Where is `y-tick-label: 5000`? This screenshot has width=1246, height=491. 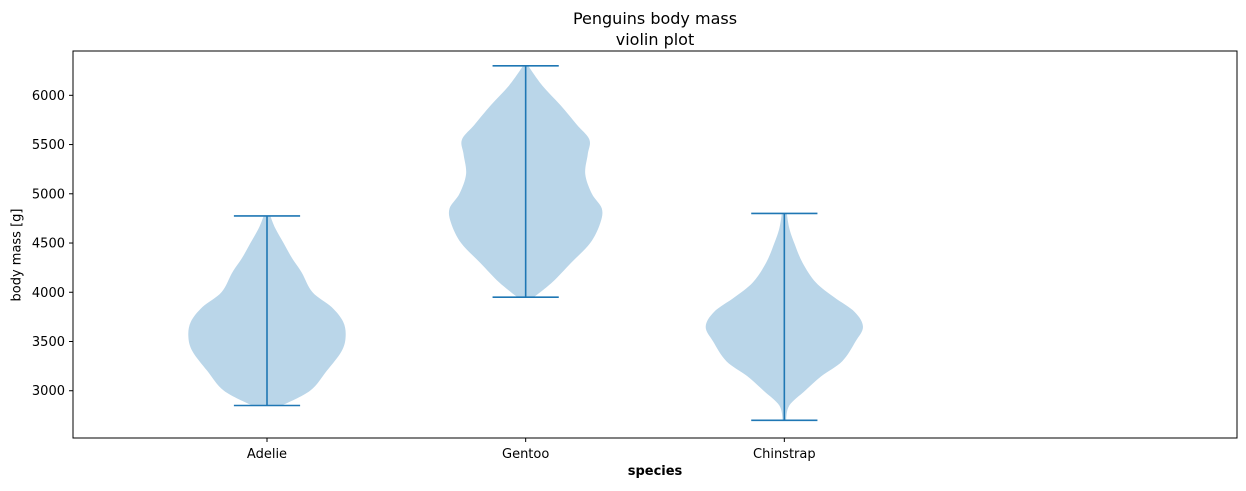 y-tick-label: 5000 is located at coordinates (48, 194).